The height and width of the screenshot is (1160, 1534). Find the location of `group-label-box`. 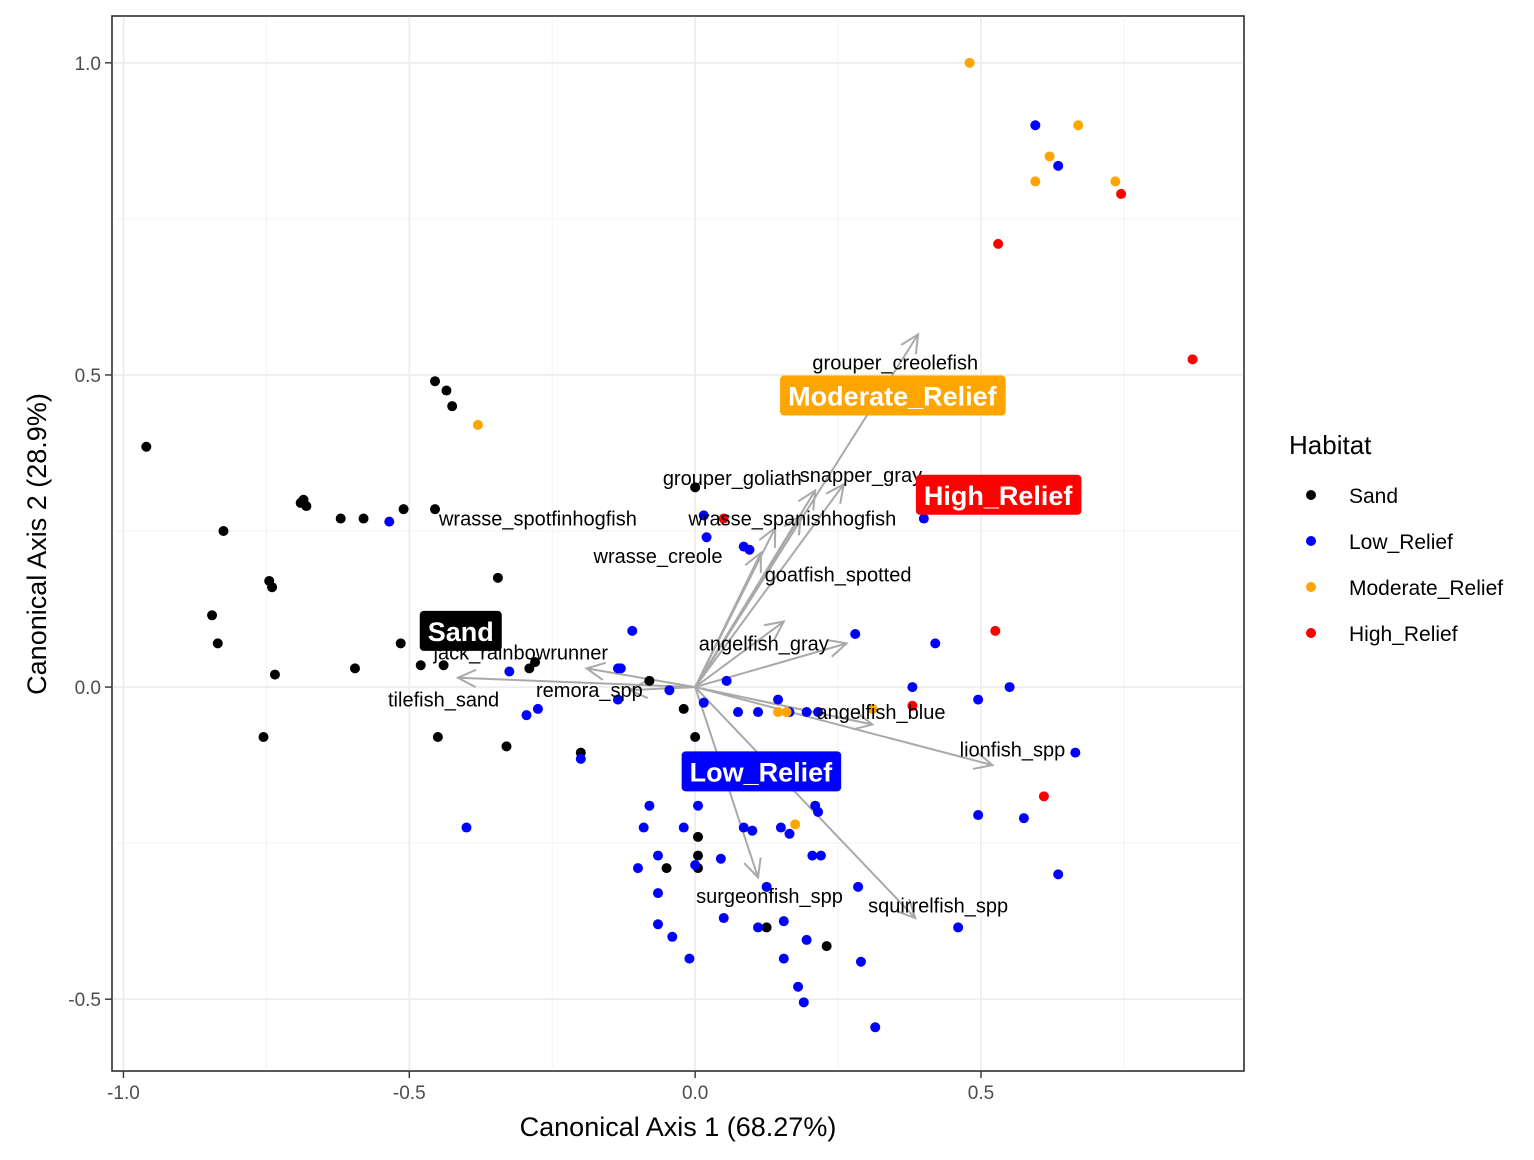

group-label-box is located at coordinates (998, 494).